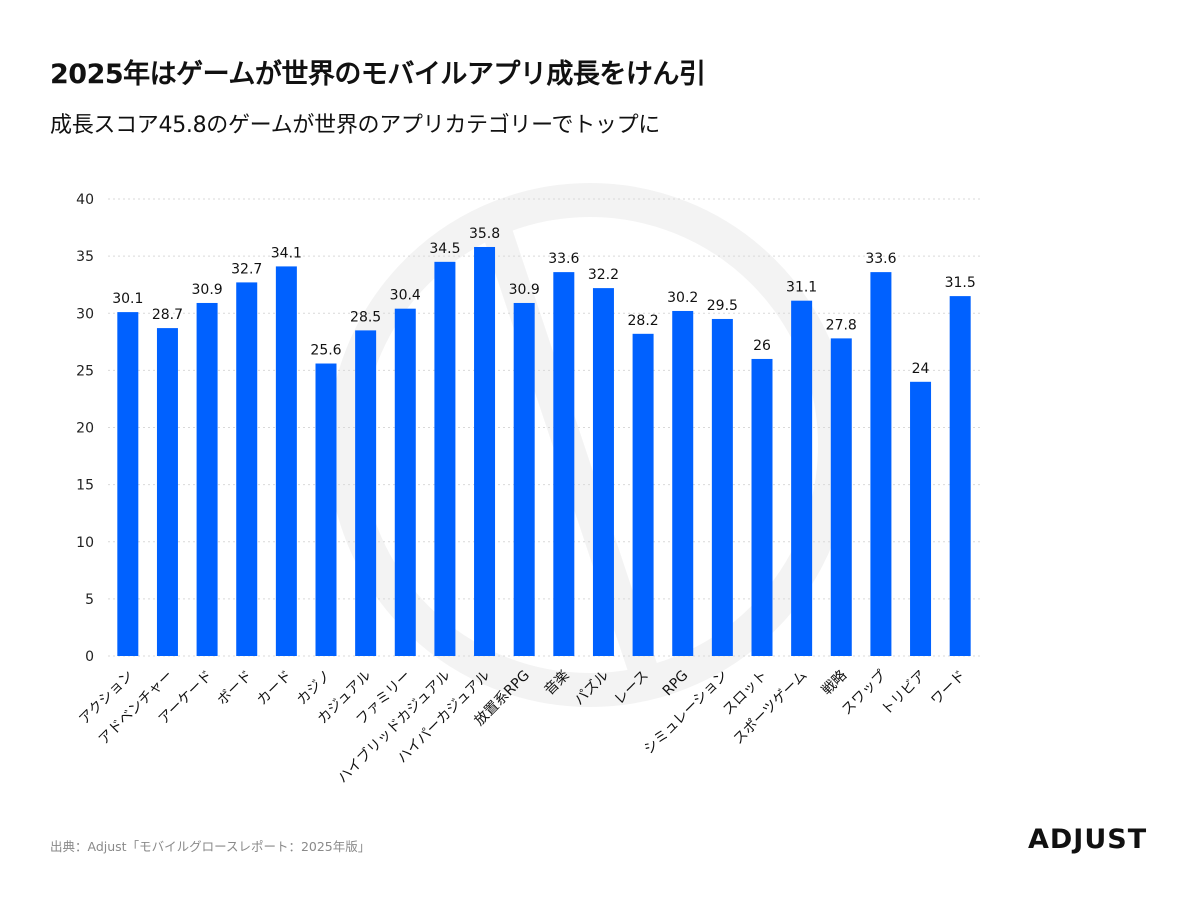  Describe the element at coordinates (603, 275) in the screenshot. I see `value-label: 32.2` at that location.